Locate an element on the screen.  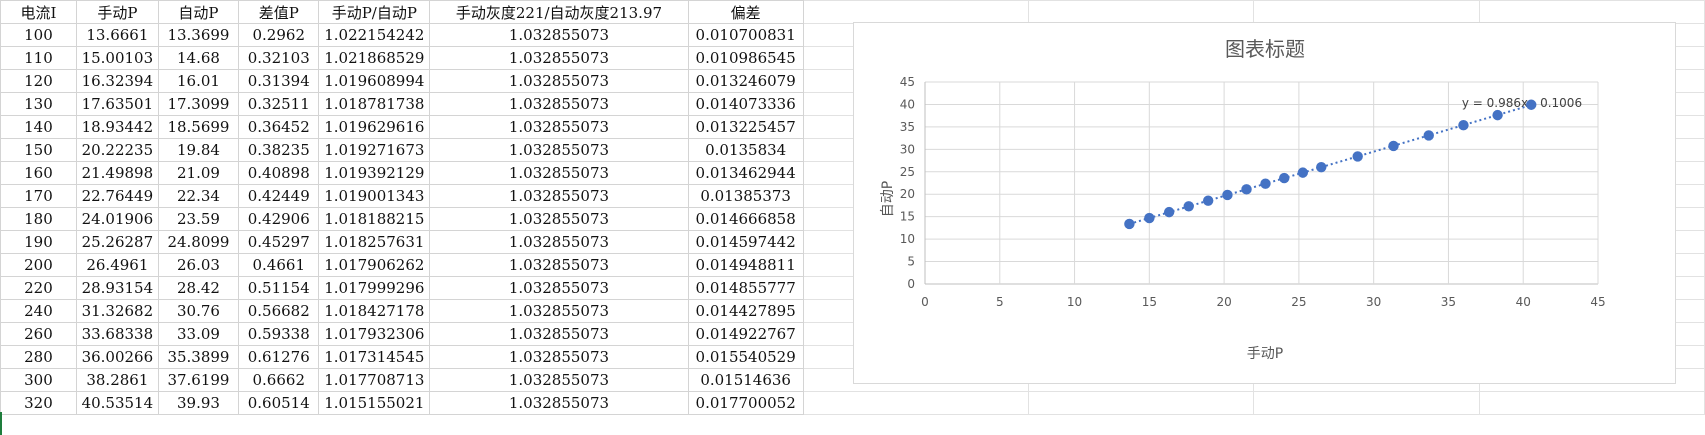
table-cell: 0.4661 is located at coordinates (279, 265).